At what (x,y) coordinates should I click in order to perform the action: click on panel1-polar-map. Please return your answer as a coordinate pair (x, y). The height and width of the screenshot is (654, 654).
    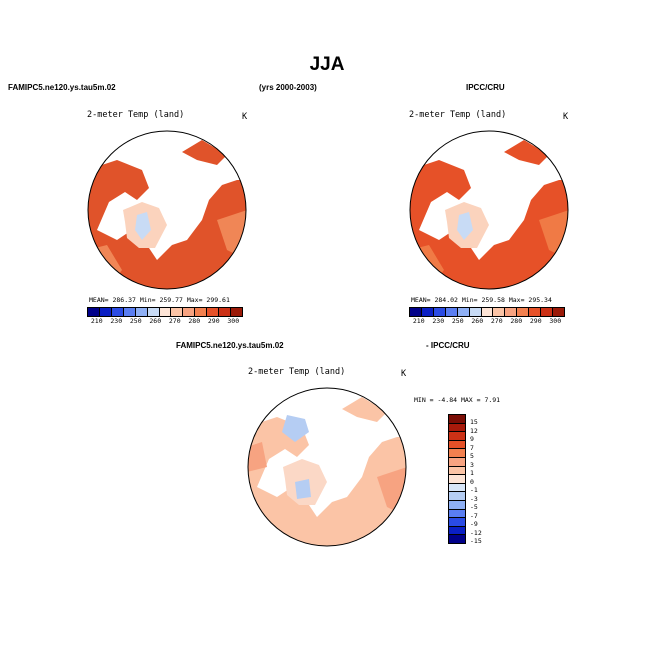
    Looking at the image, I should click on (167, 210).